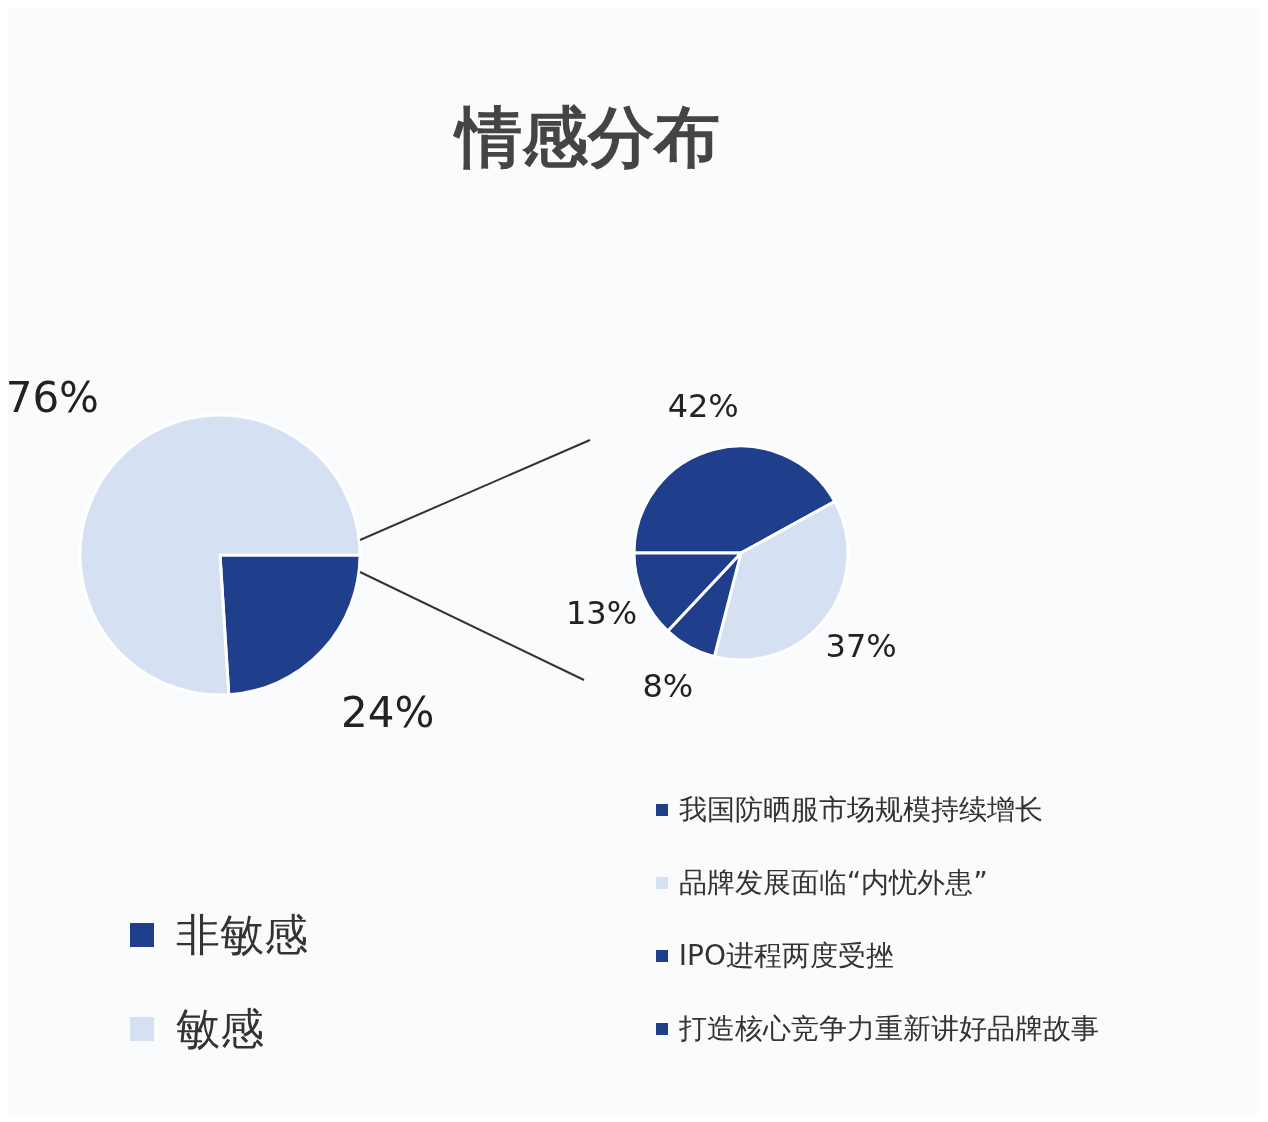 The width and height of the screenshot is (1268, 1122). I want to click on pie-slice, so click(220, 555).